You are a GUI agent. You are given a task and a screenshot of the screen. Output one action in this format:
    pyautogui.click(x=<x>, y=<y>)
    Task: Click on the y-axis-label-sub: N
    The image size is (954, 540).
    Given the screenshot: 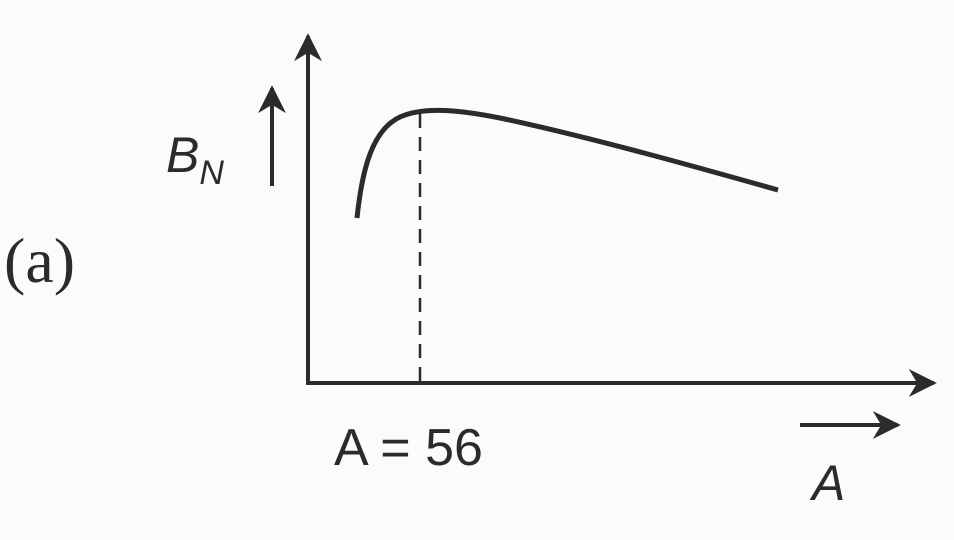 What is the action you would take?
    pyautogui.click(x=211, y=173)
    